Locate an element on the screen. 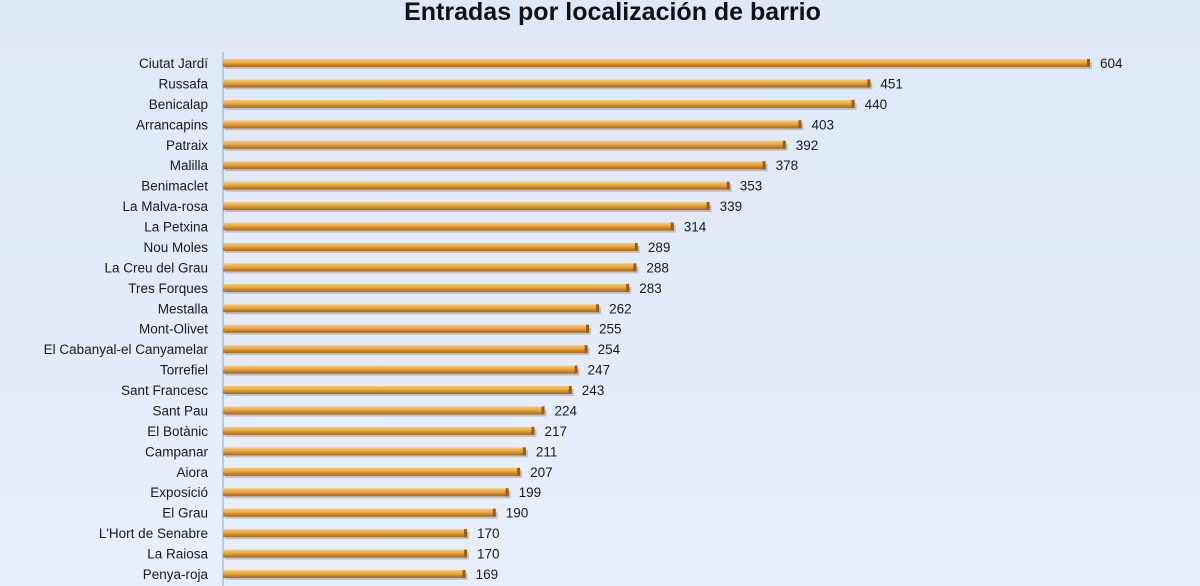 The height and width of the screenshot is (586, 1200). data-label: 451 is located at coordinates (891, 83).